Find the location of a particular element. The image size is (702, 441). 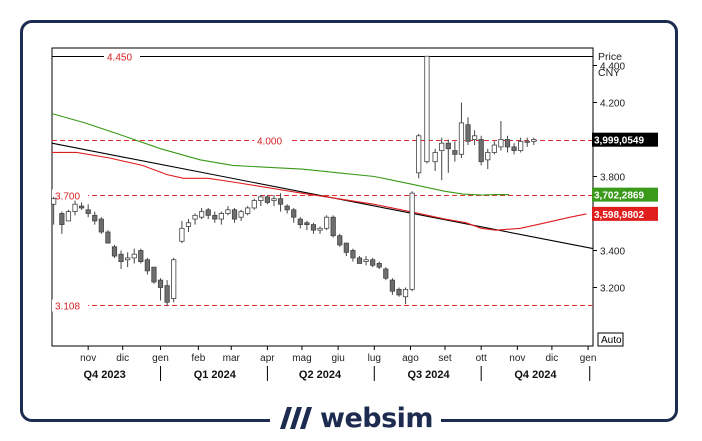

month-label: mar is located at coordinates (232, 358).